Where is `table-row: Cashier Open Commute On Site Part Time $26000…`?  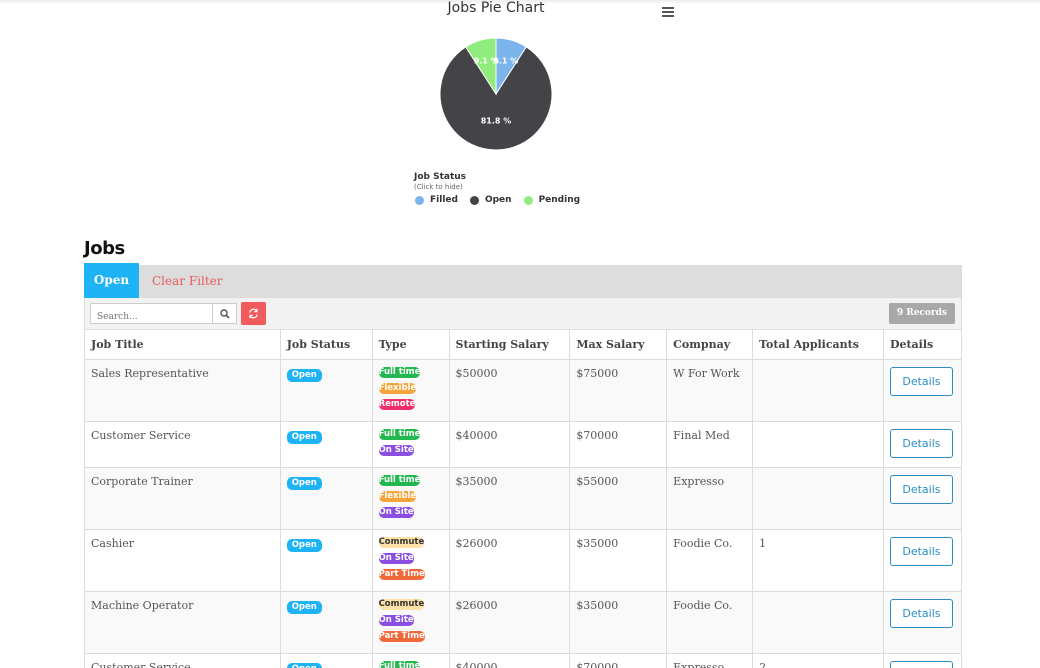 table-row: Cashier Open Commute On Site Part Time $26000… is located at coordinates (523, 560).